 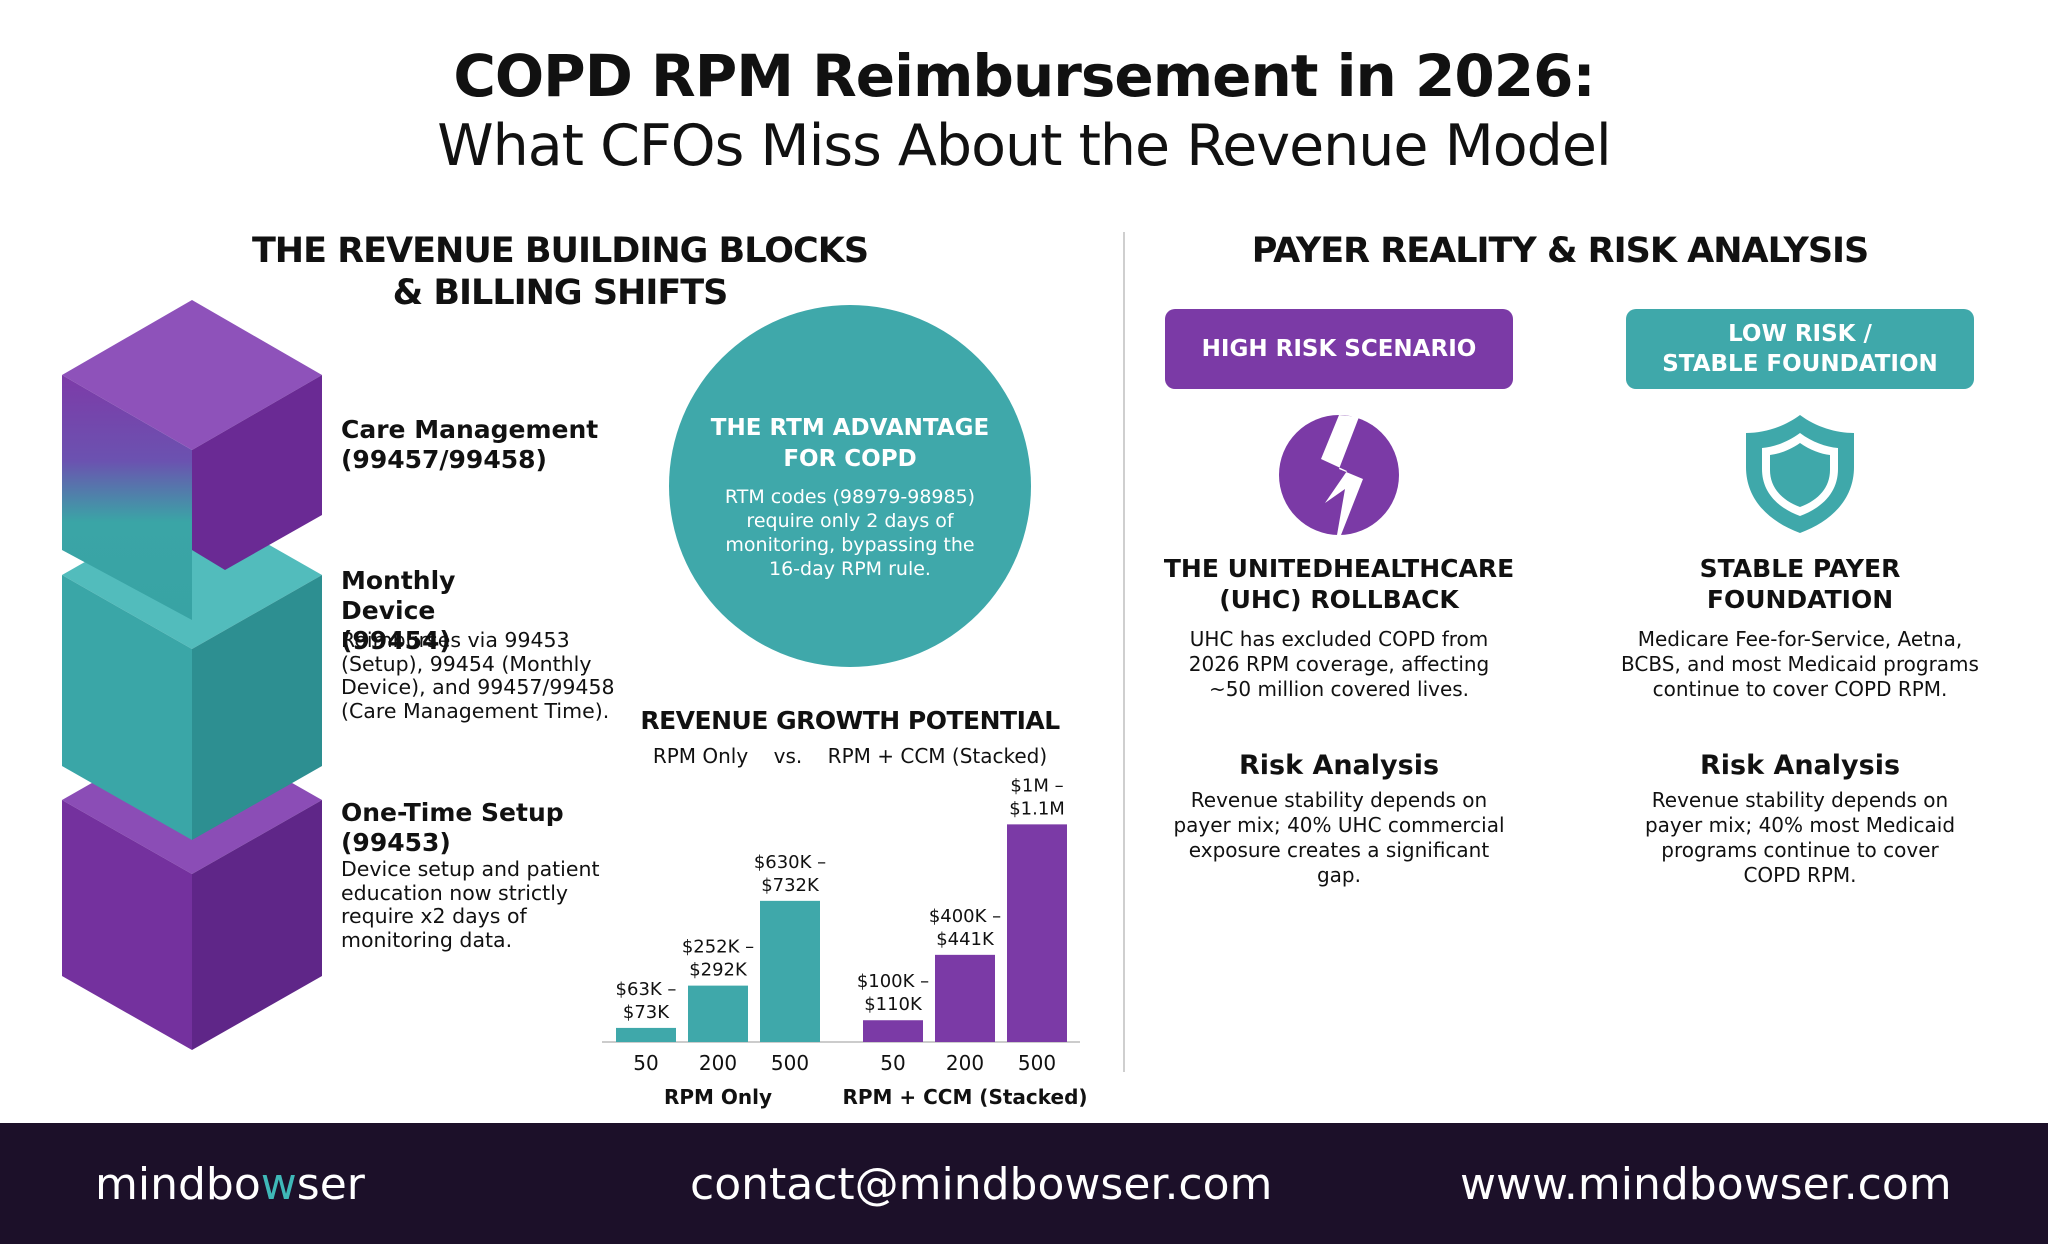 I want to click on low-risk-pill: LOW RISK / STABLE FOUNDATION, so click(x=1800, y=349).